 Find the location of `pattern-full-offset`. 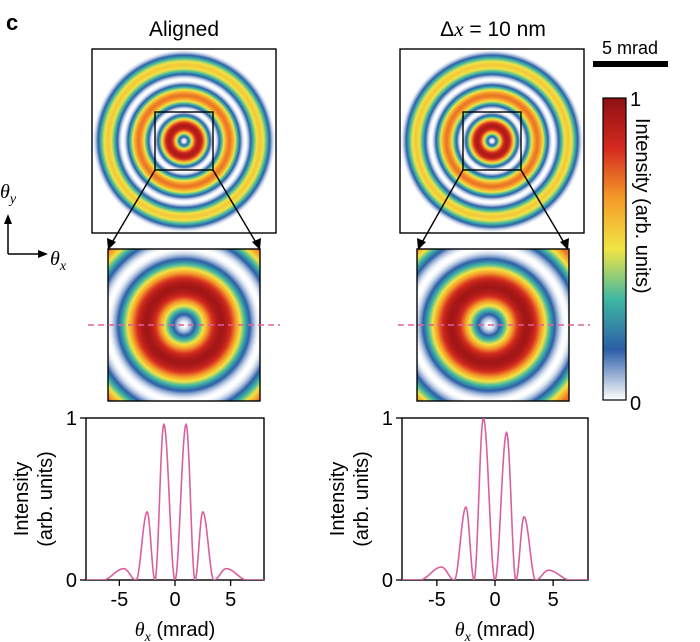

pattern-full-offset is located at coordinates (492, 141).